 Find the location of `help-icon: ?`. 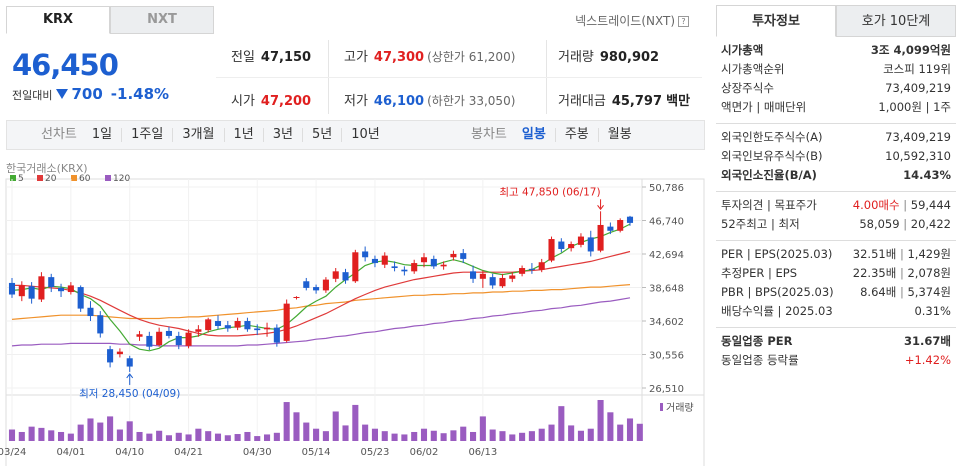

help-icon: ? is located at coordinates (683, 21).